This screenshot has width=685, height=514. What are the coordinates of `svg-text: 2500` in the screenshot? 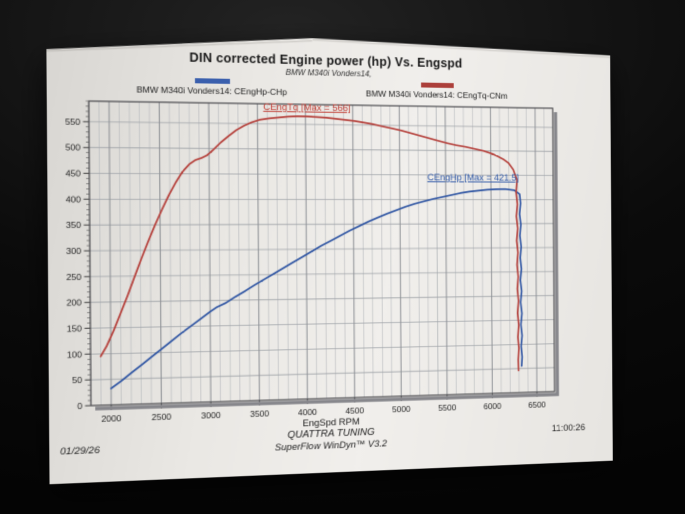 It's located at (162, 417).